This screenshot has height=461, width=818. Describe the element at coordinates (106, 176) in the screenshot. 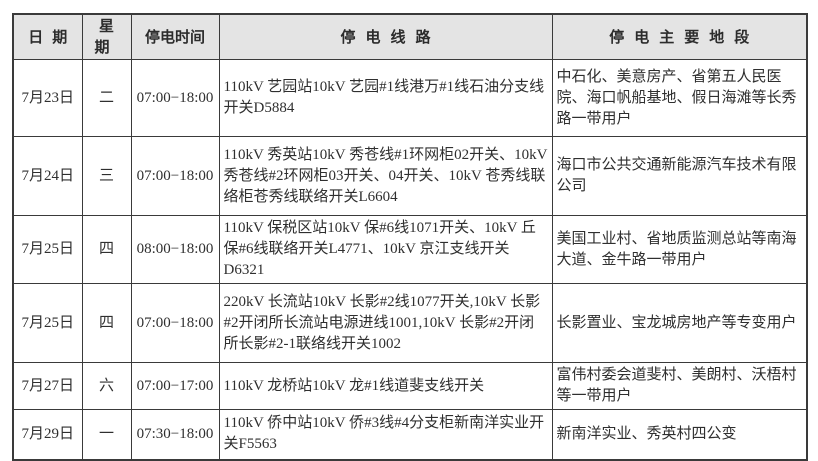

I see `weekday-cell: 三` at that location.